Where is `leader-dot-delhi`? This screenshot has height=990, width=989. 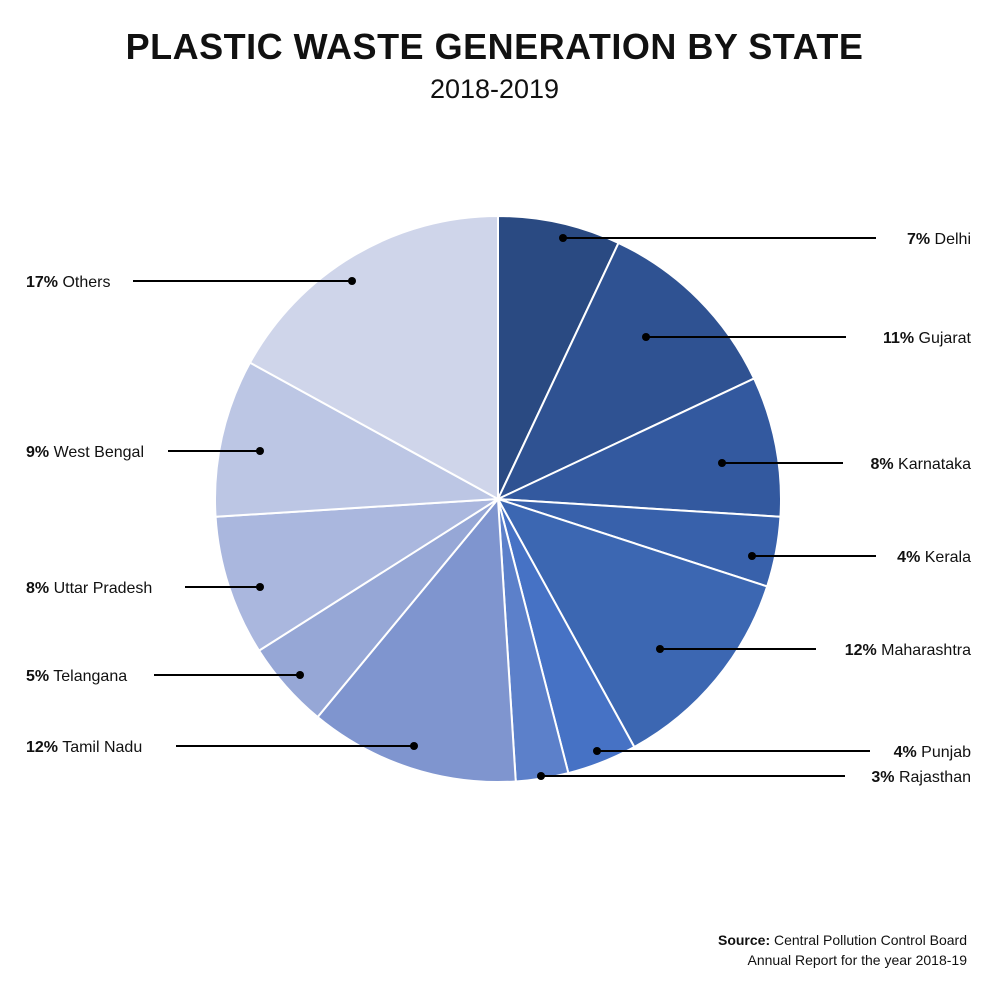
leader-dot-delhi is located at coordinates (563, 238).